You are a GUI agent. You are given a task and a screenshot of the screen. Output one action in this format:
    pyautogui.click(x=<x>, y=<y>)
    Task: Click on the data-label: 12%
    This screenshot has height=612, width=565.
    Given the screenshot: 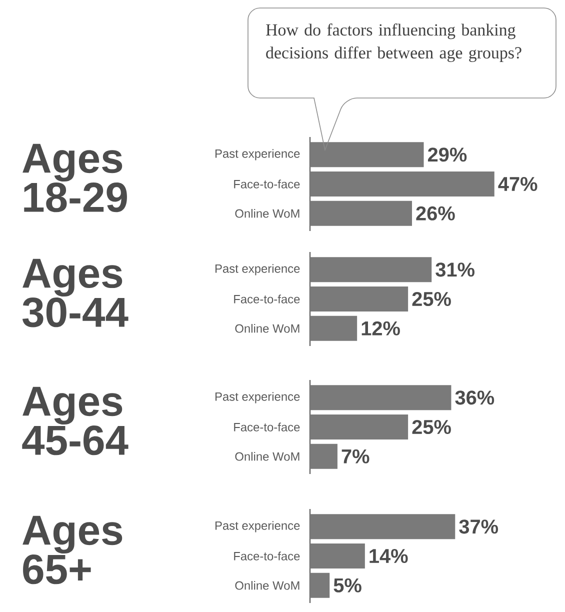 What is the action you would take?
    pyautogui.click(x=381, y=328)
    